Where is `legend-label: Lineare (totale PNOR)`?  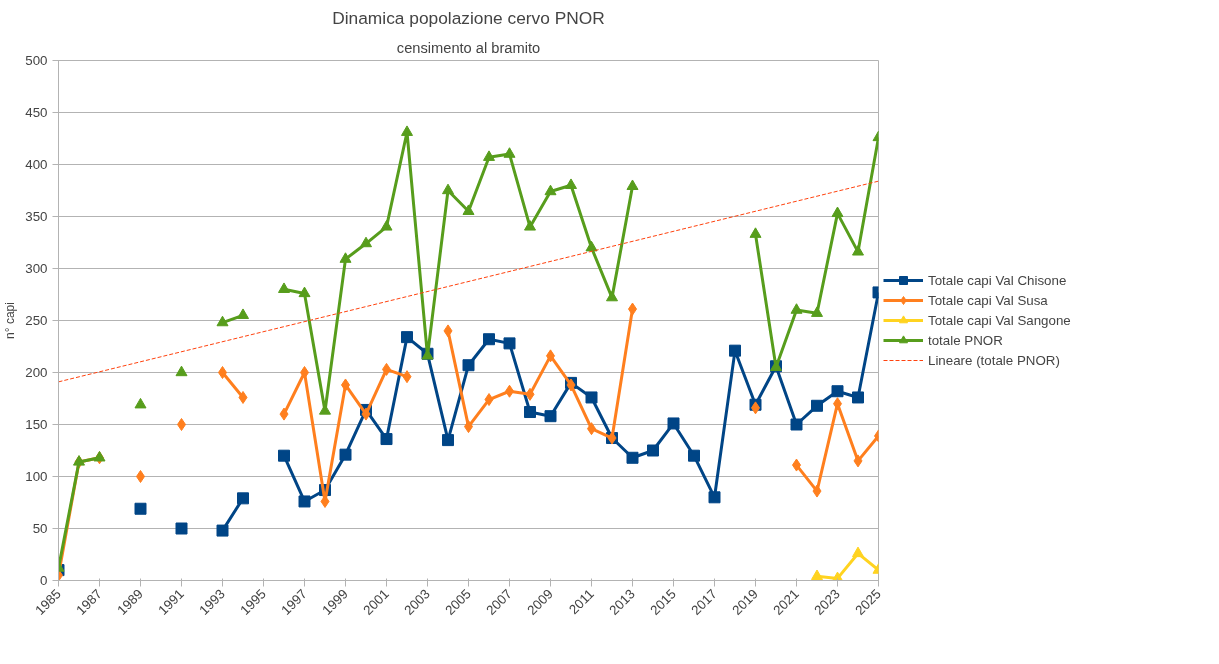 legend-label: Lineare (totale PNOR) is located at coordinates (994, 360).